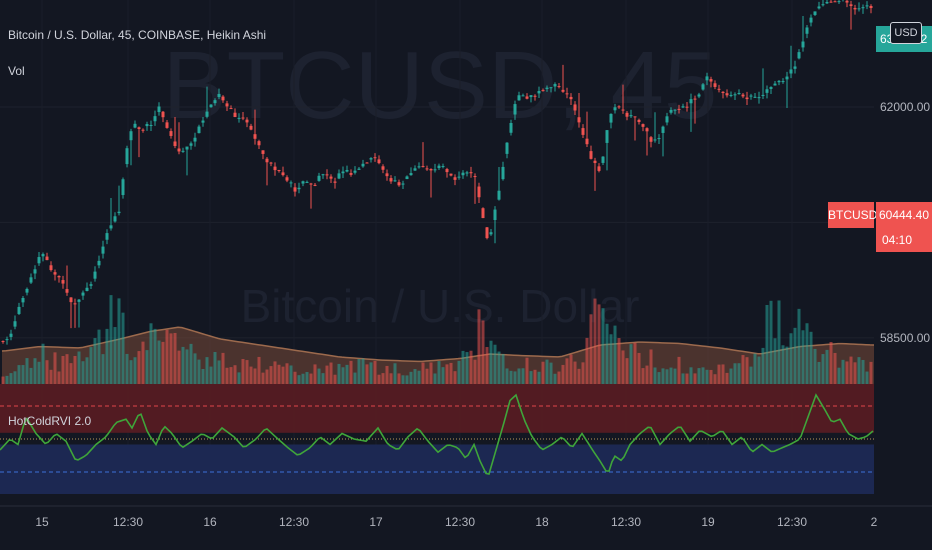 This screenshot has height=550, width=932. What do you see at coordinates (50, 421) in the screenshot?
I see `rvi-legend: HotColdRVI 2.0` at bounding box center [50, 421].